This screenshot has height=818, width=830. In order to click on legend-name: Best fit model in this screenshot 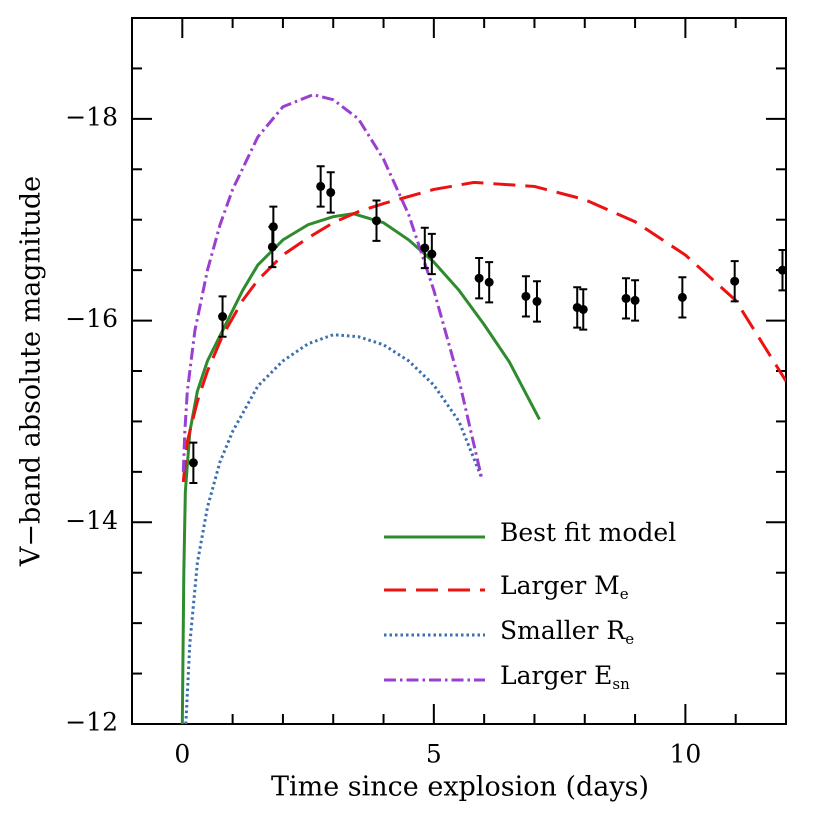, I will do `click(588, 532)`.